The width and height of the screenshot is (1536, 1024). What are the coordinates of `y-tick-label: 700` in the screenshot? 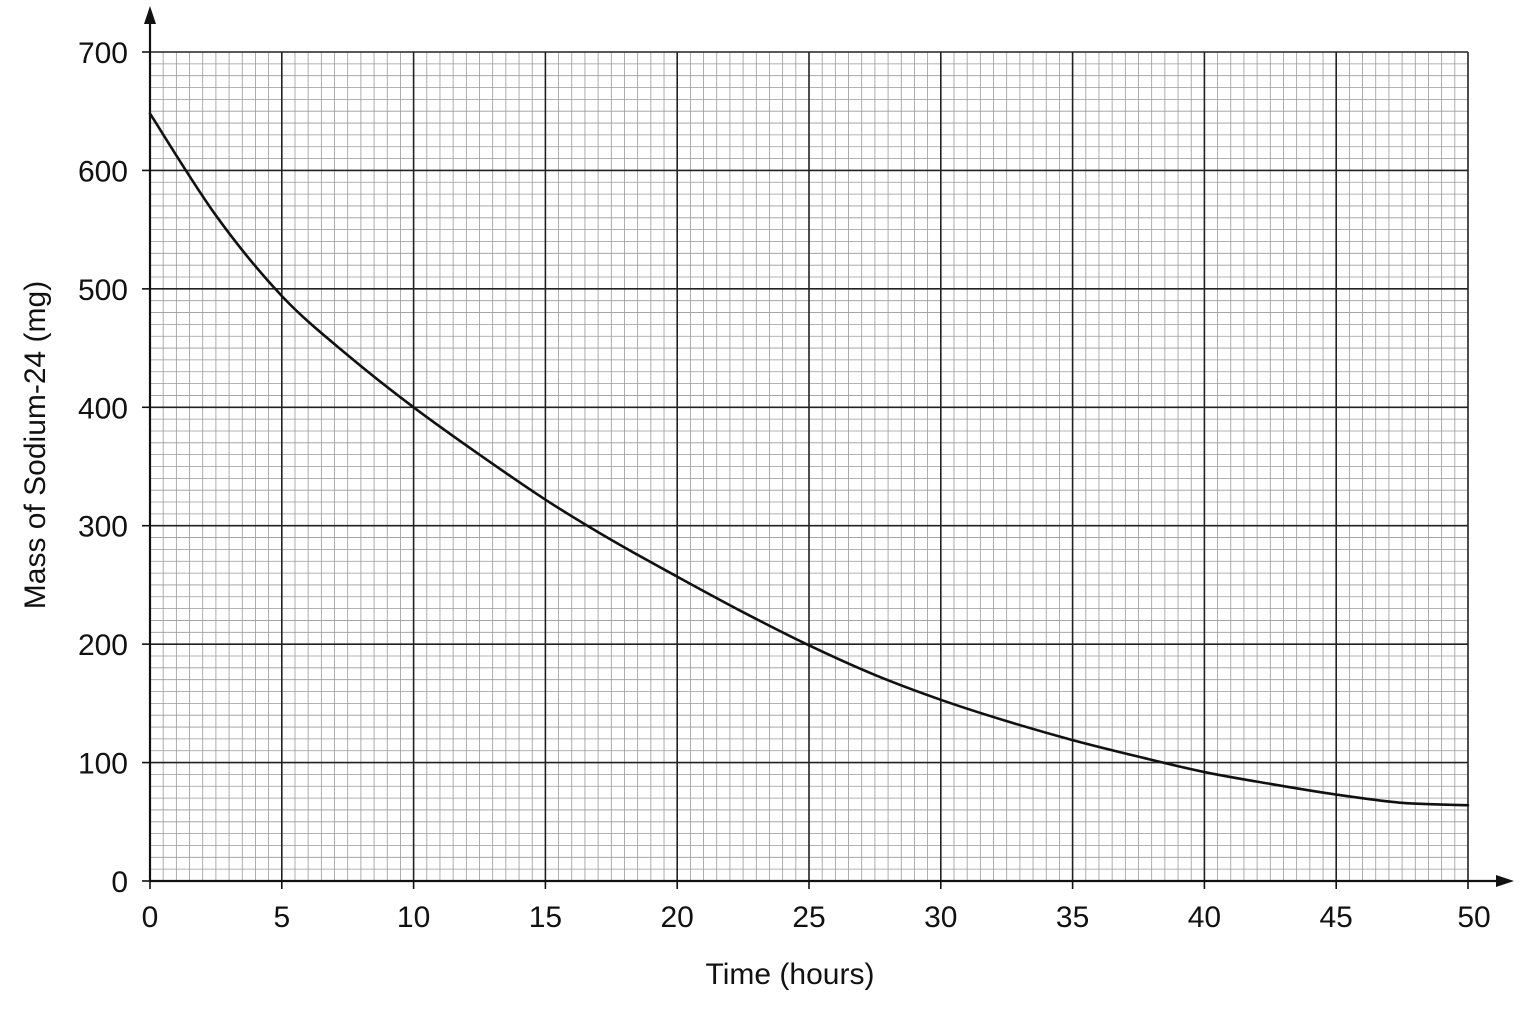 It's located at (103, 53).